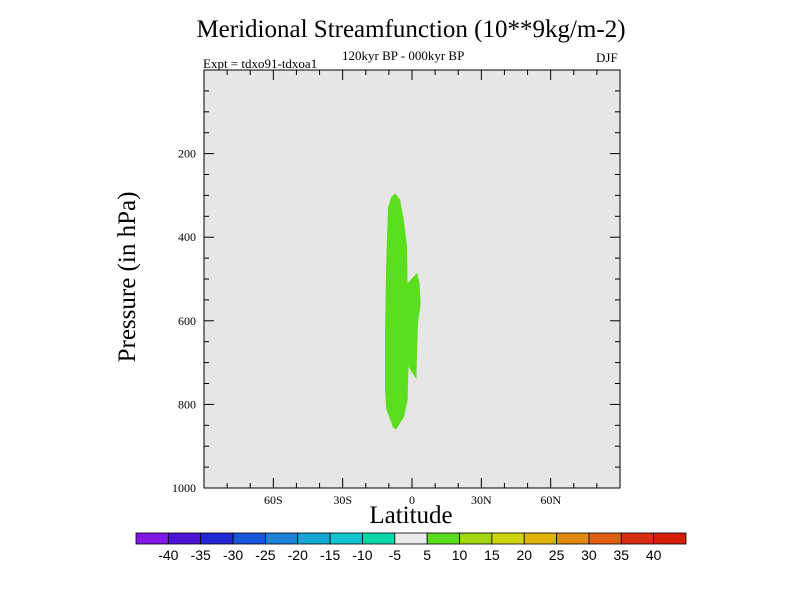 This screenshot has width=800, height=600. I want to click on colorbar-label: -25, so click(265, 555).